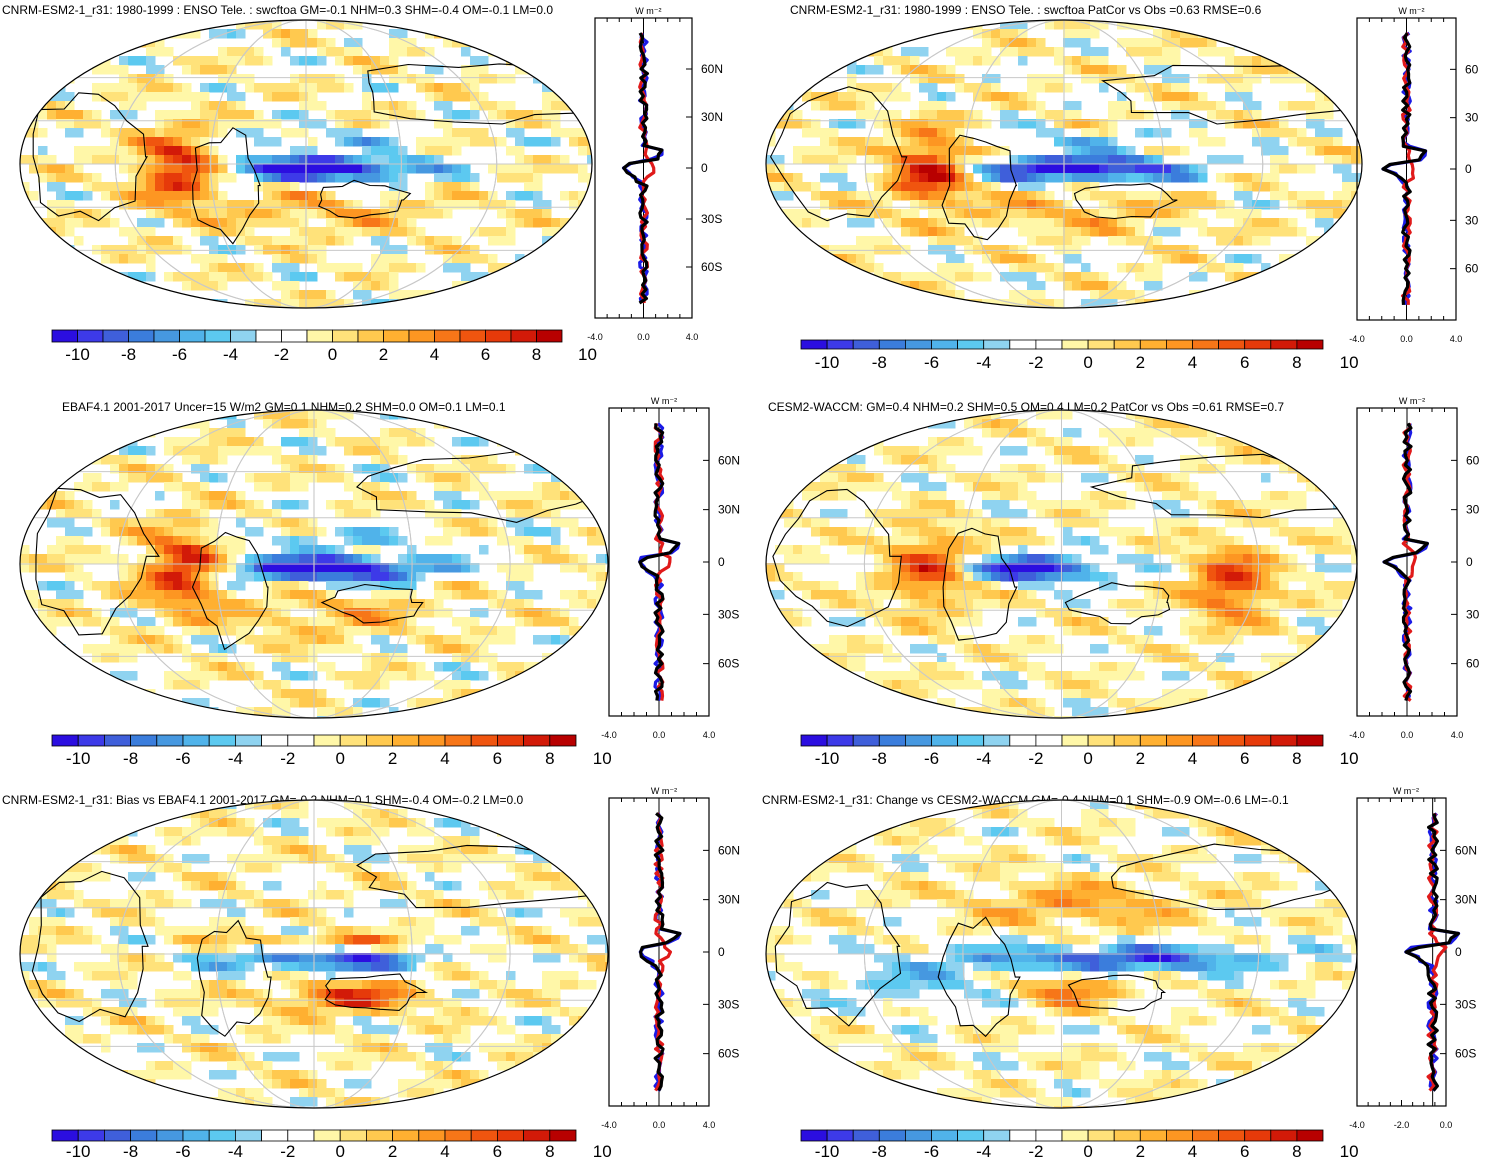 The image size is (1489, 1163). I want to click on colorbar-tick-label: -6, so click(931, 758).